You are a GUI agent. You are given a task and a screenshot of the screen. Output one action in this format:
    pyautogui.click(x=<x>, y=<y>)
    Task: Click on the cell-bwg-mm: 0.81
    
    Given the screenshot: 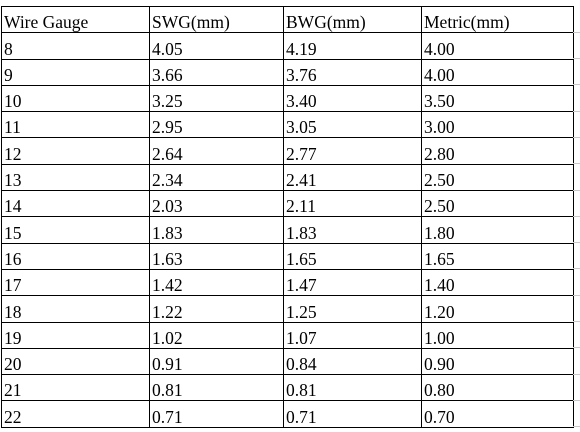 What is the action you would take?
    pyautogui.click(x=352, y=388)
    